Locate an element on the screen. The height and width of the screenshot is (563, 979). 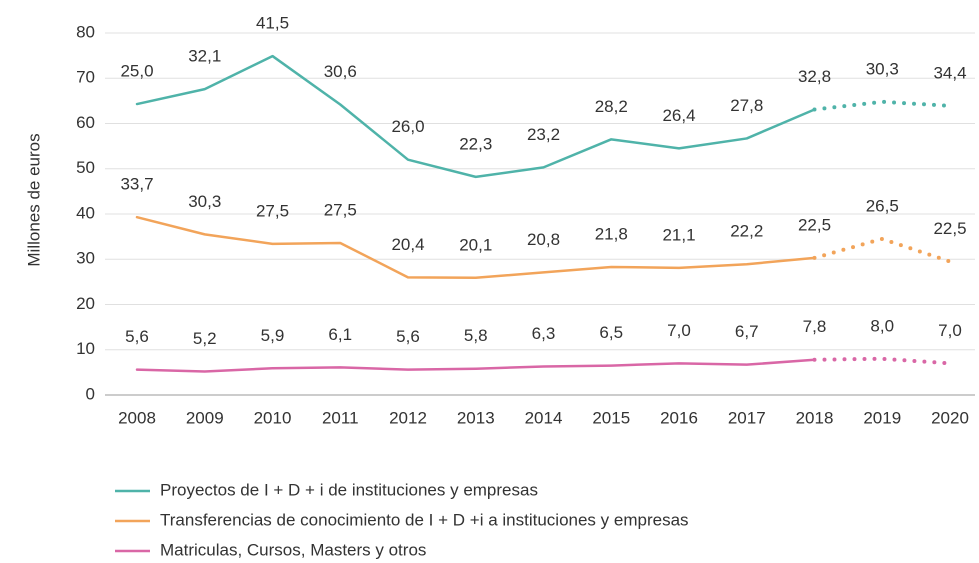
data-label: 20,8 is located at coordinates (543, 239).